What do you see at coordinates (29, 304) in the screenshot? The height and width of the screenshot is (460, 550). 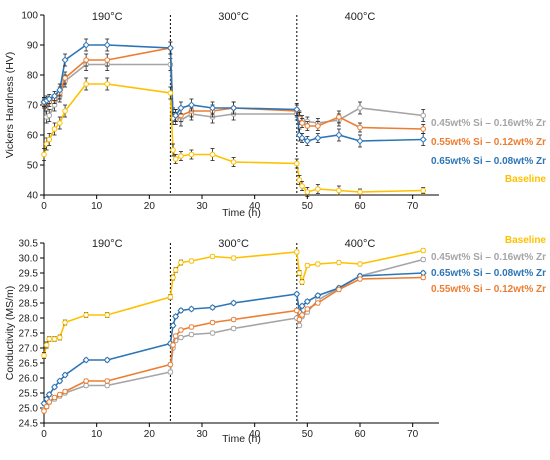 I see `y-tick-label: 28.5` at bounding box center [29, 304].